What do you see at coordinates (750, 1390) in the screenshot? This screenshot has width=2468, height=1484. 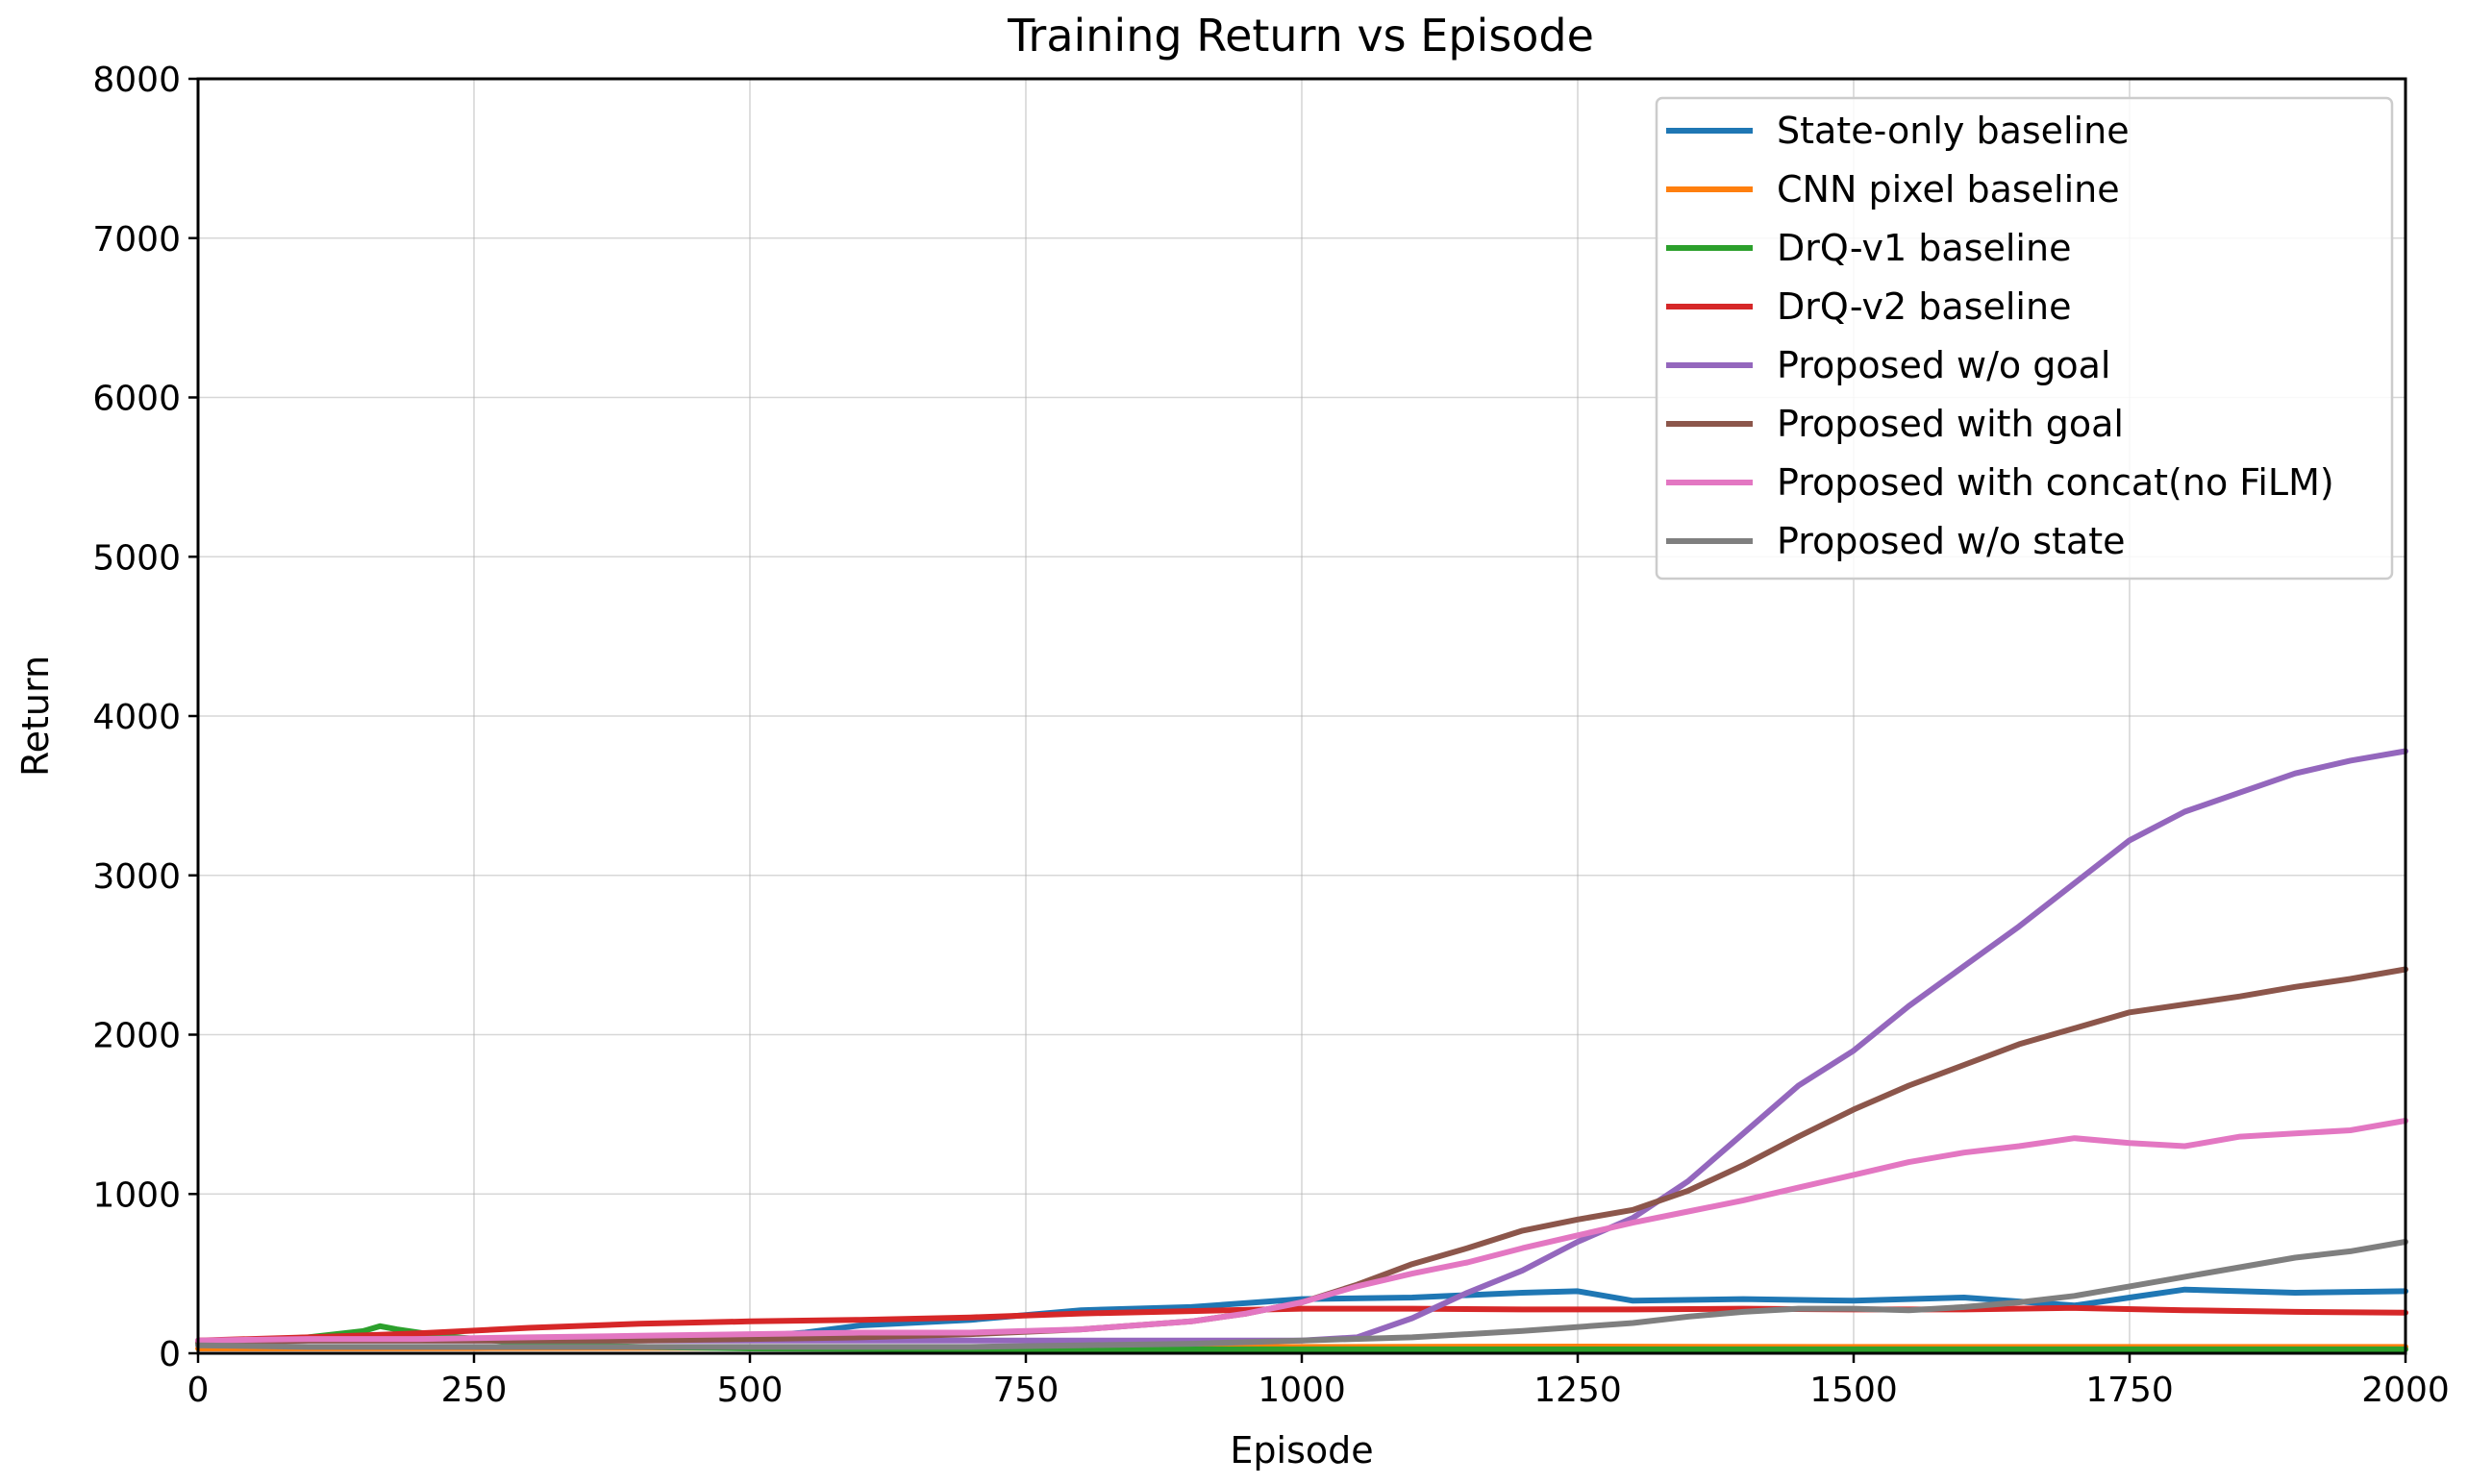 I see `x-tick-label: 500` at bounding box center [750, 1390].